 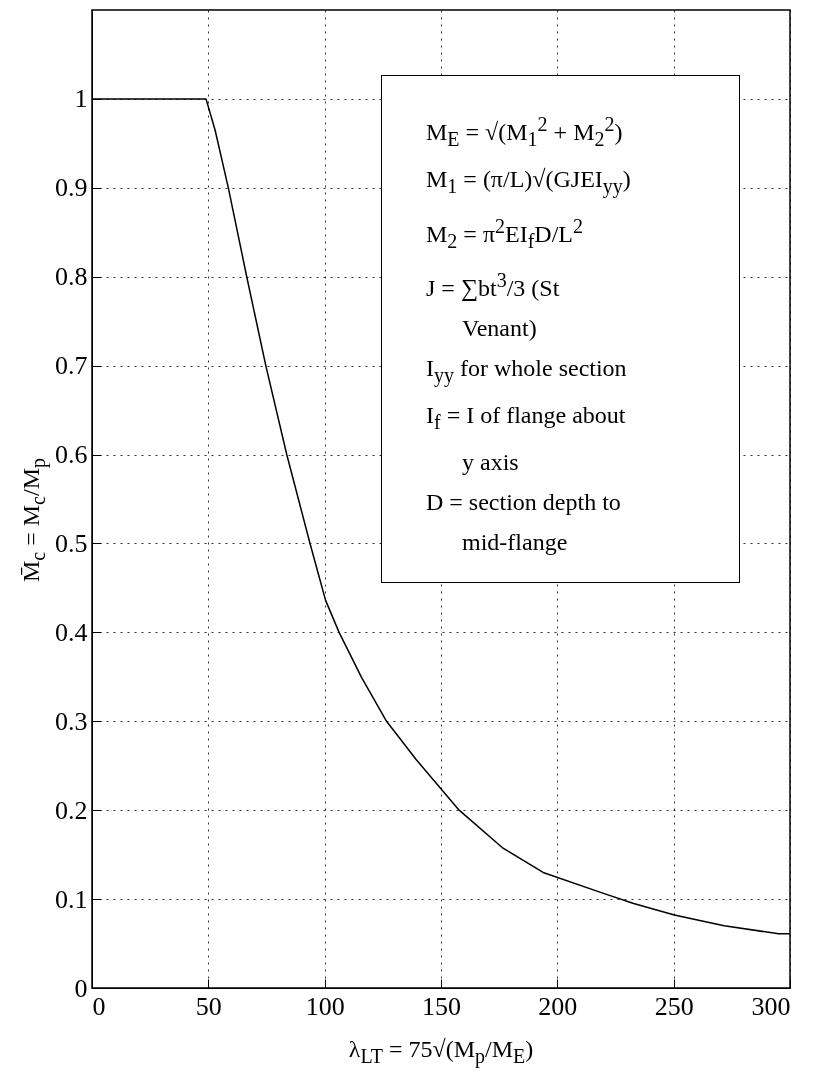 What do you see at coordinates (524, 131) in the screenshot?
I see `text: M$_{E}$ = √(M$_{1}$$^{2}$ + M$_{2}$$^{2}$)` at bounding box center [524, 131].